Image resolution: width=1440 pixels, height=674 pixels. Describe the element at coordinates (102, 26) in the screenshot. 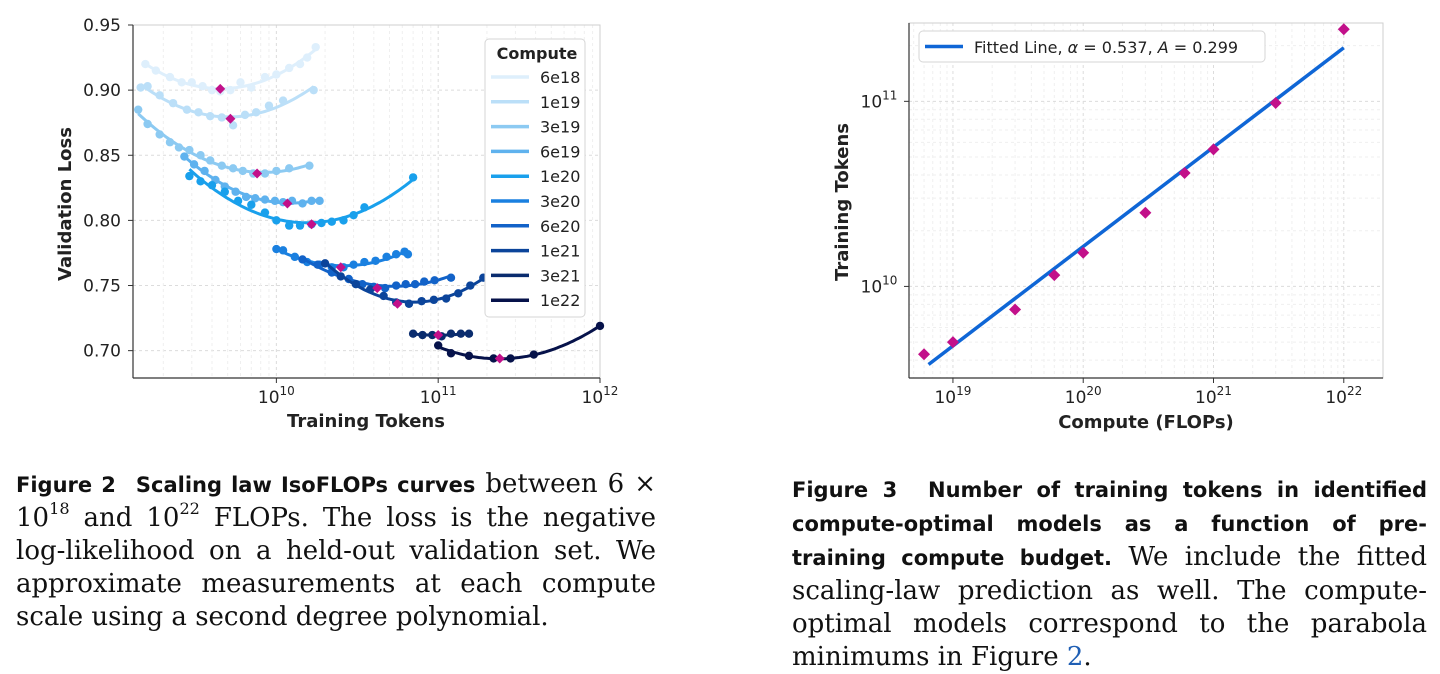

I see `y-tick-label: 0.95` at that location.